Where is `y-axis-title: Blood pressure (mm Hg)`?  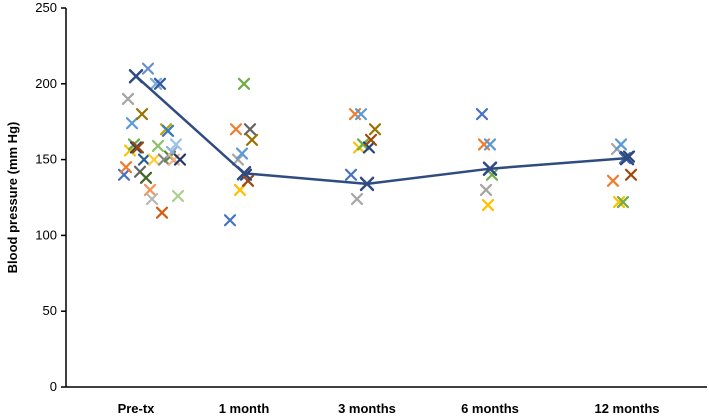 y-axis-title: Blood pressure (mm Hg) is located at coordinates (12, 198).